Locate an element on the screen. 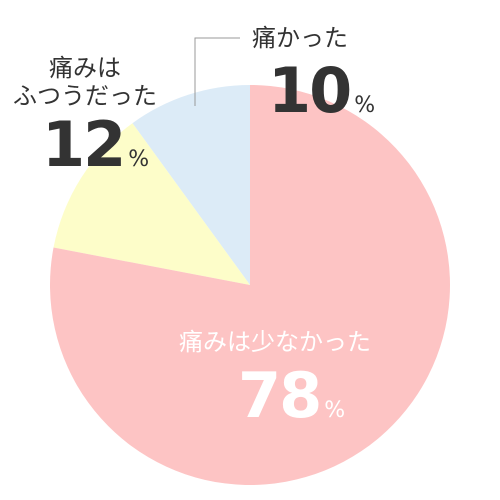  value-number: 10 is located at coordinates (310, 90).